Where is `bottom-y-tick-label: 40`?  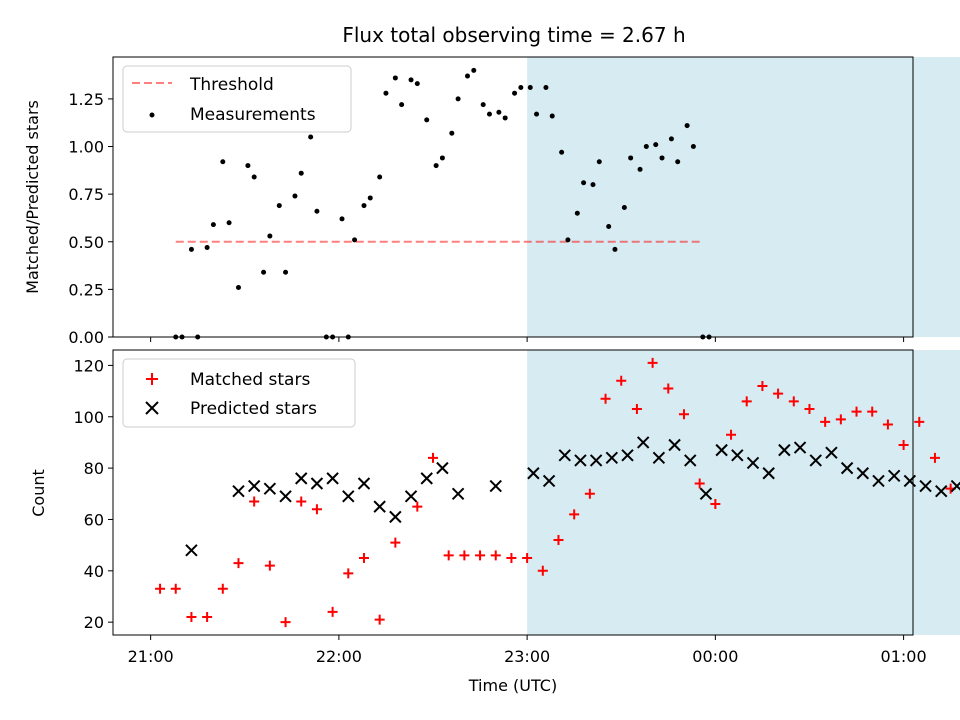
bottom-y-tick-label: 40 is located at coordinates (94, 571).